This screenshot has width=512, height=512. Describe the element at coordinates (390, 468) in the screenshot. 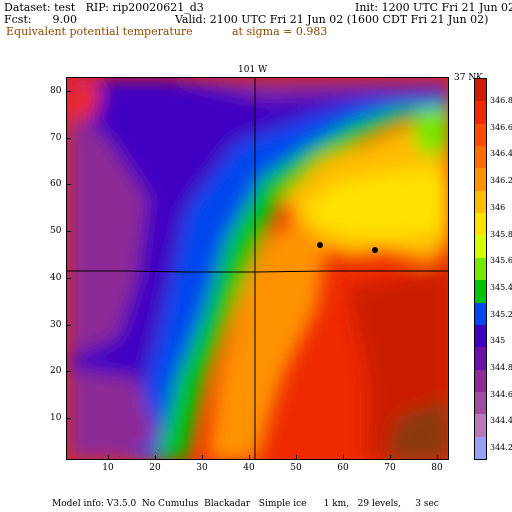

I see `x-axis-tick-label: 70` at that location.